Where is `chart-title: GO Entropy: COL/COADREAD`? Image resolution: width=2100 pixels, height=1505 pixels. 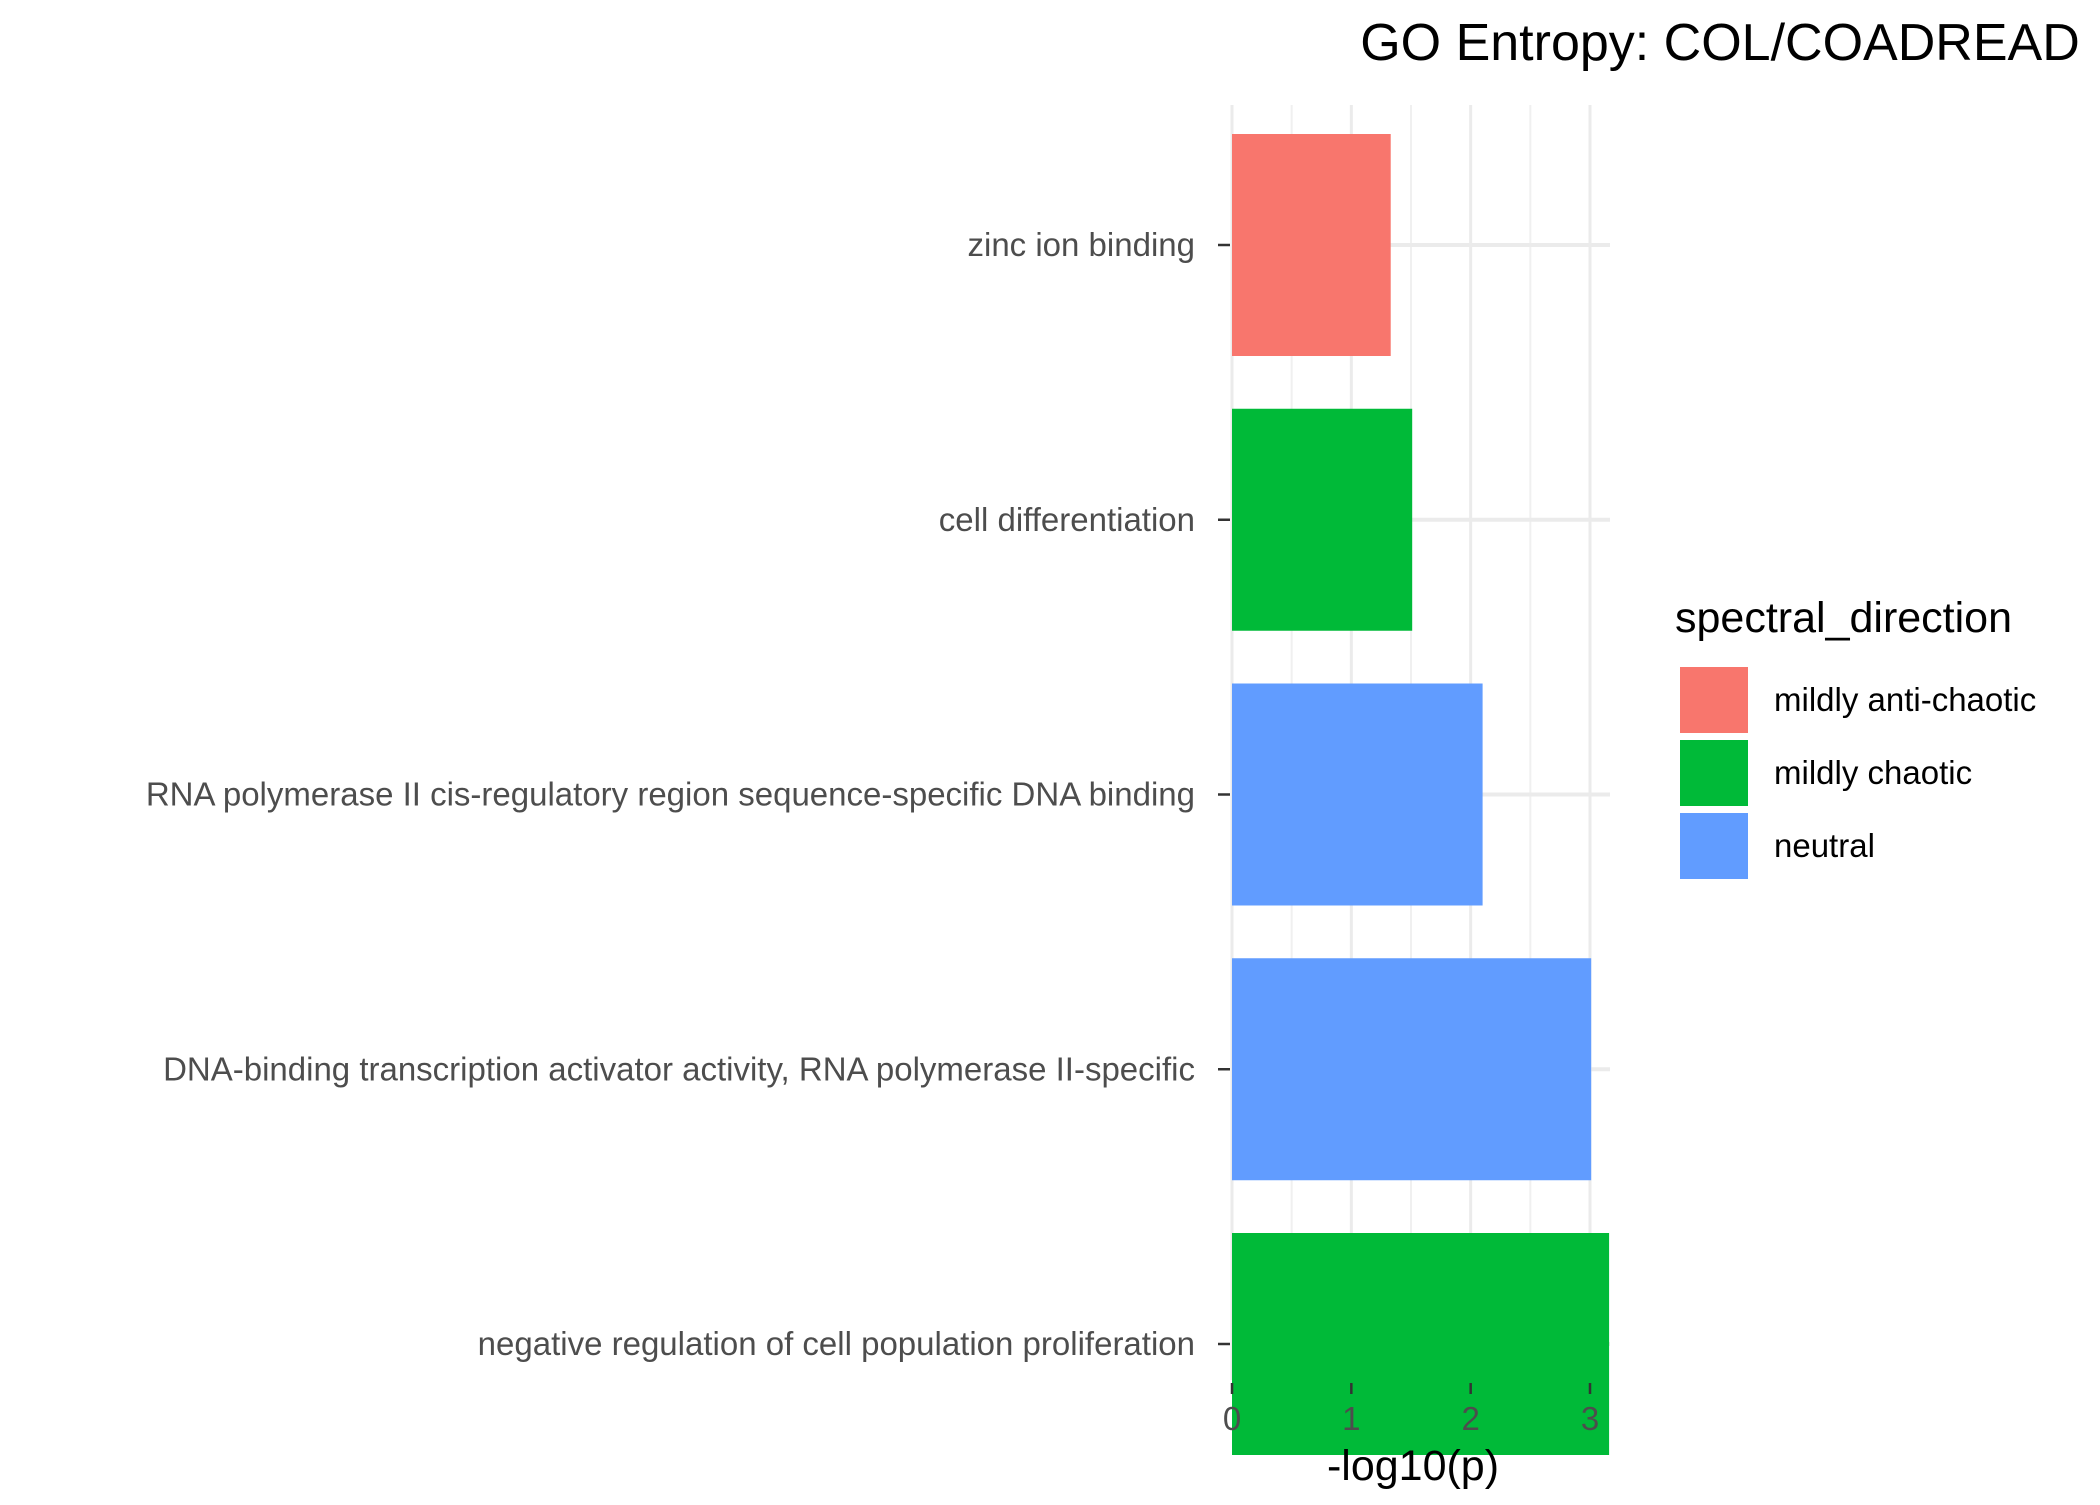
chart-title: GO Entropy: COL/COADREAD is located at coordinates (1720, 43).